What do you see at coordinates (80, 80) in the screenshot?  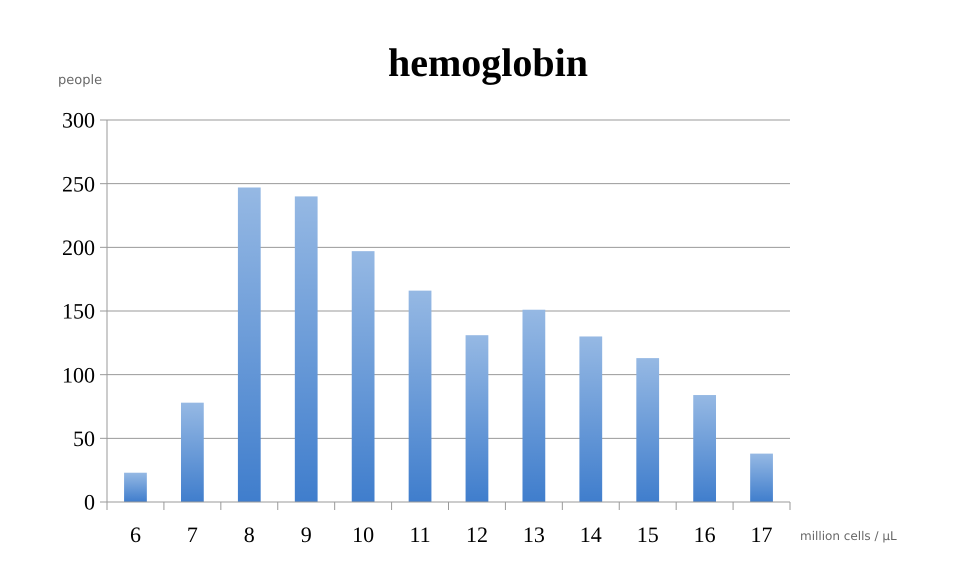 I see `y-axis-title: people` at bounding box center [80, 80].